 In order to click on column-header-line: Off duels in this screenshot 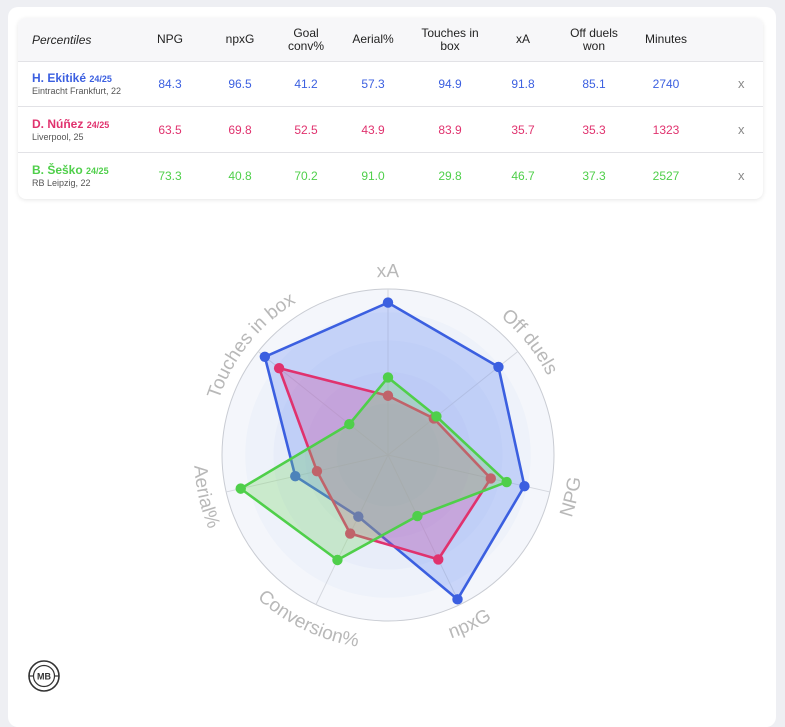, I will do `click(594, 32)`.